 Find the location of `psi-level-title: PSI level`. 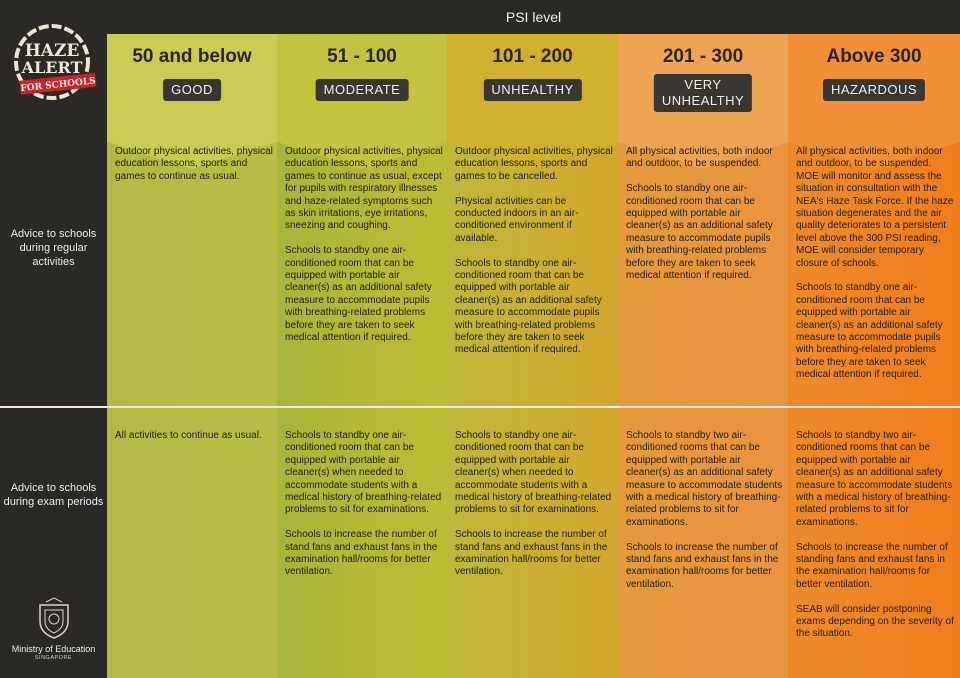

psi-level-title: PSI level is located at coordinates (533, 17).